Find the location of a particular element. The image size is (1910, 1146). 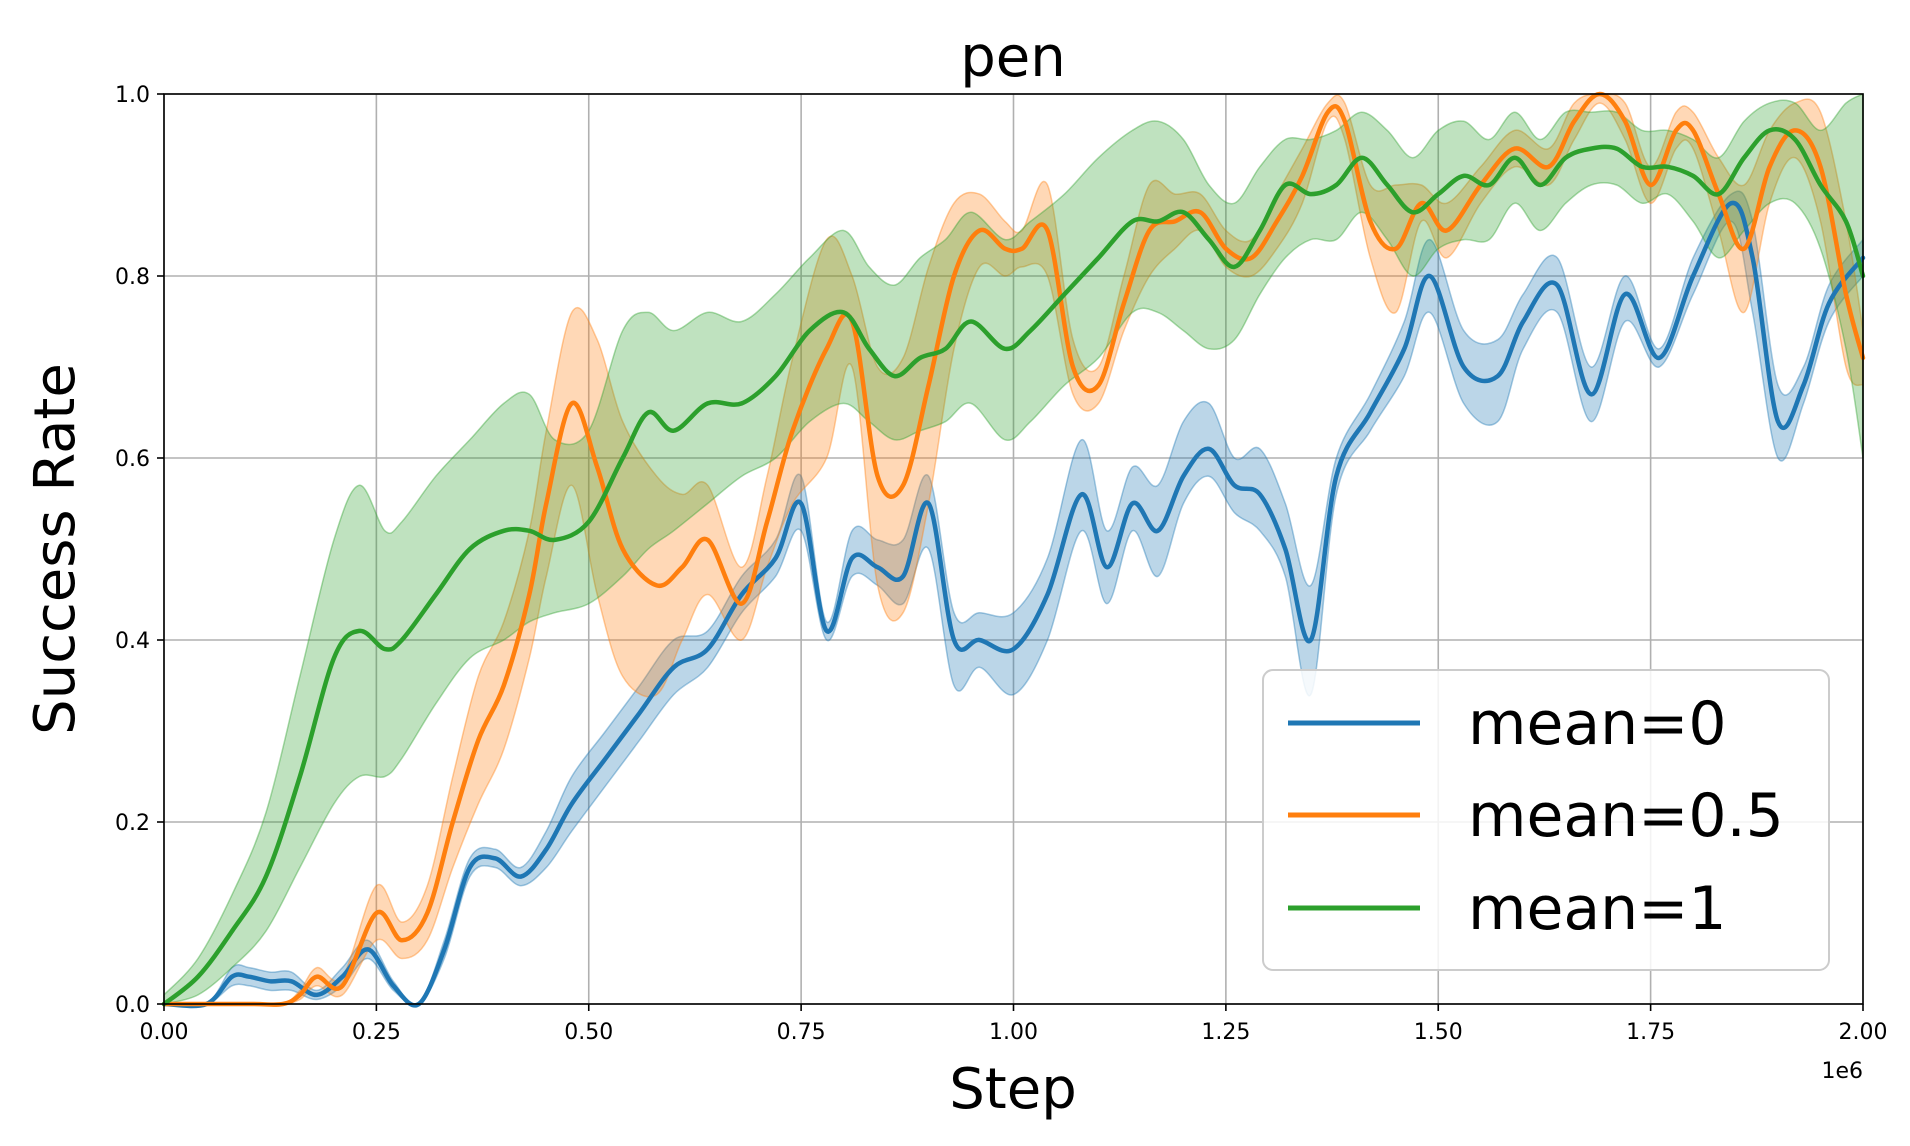

x-tick-label: 2.00 is located at coordinates (1863, 1032).